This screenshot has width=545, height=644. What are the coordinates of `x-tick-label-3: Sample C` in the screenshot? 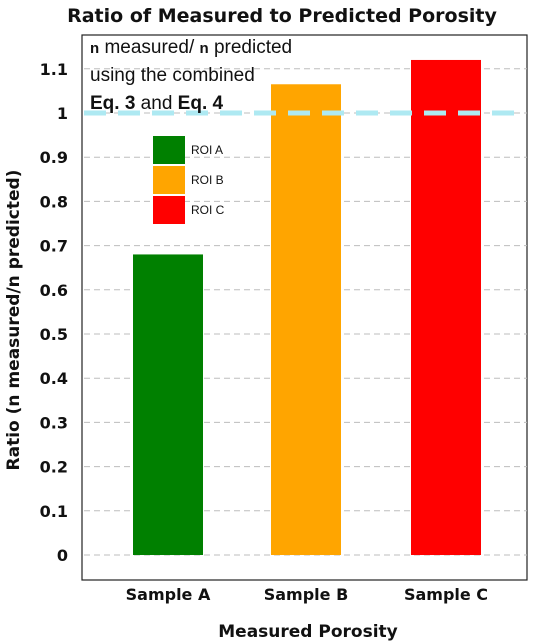 It's located at (446, 594).